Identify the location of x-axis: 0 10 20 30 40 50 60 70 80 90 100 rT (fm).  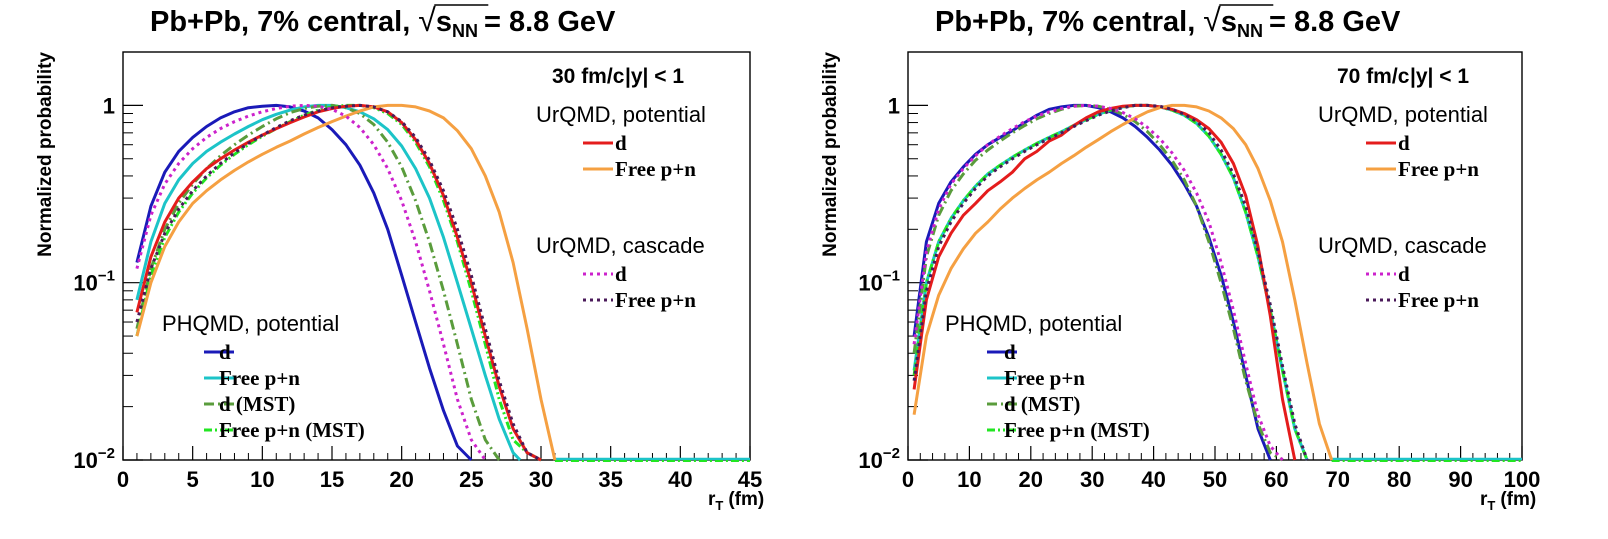
(1221, 479).